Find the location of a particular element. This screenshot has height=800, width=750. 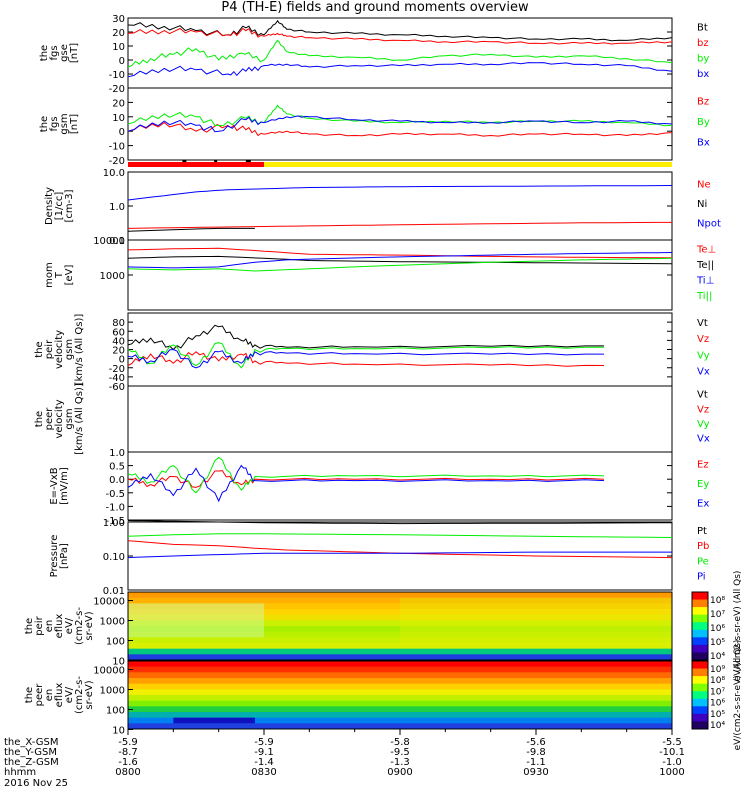

peir-velocity-ytick-label: 0 is located at coordinates (122, 360).